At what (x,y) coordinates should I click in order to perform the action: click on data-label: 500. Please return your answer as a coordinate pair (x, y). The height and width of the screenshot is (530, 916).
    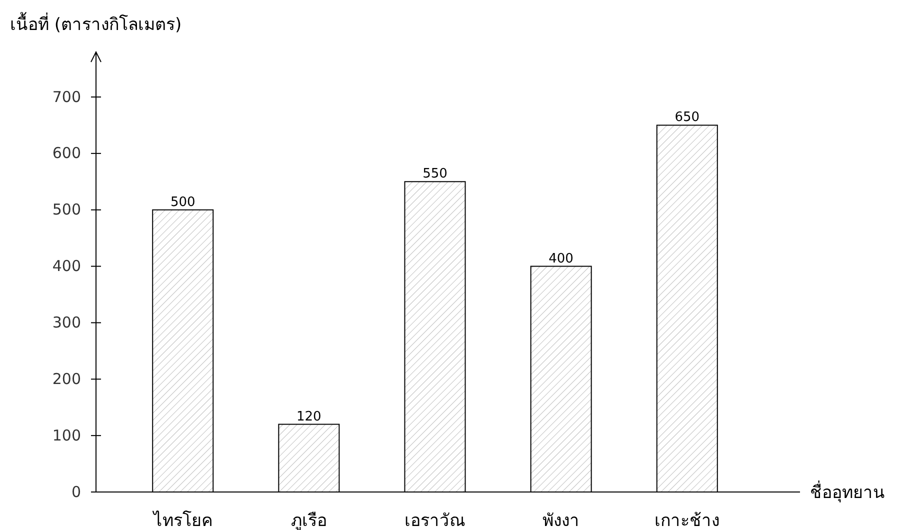
    Looking at the image, I should click on (183, 202).